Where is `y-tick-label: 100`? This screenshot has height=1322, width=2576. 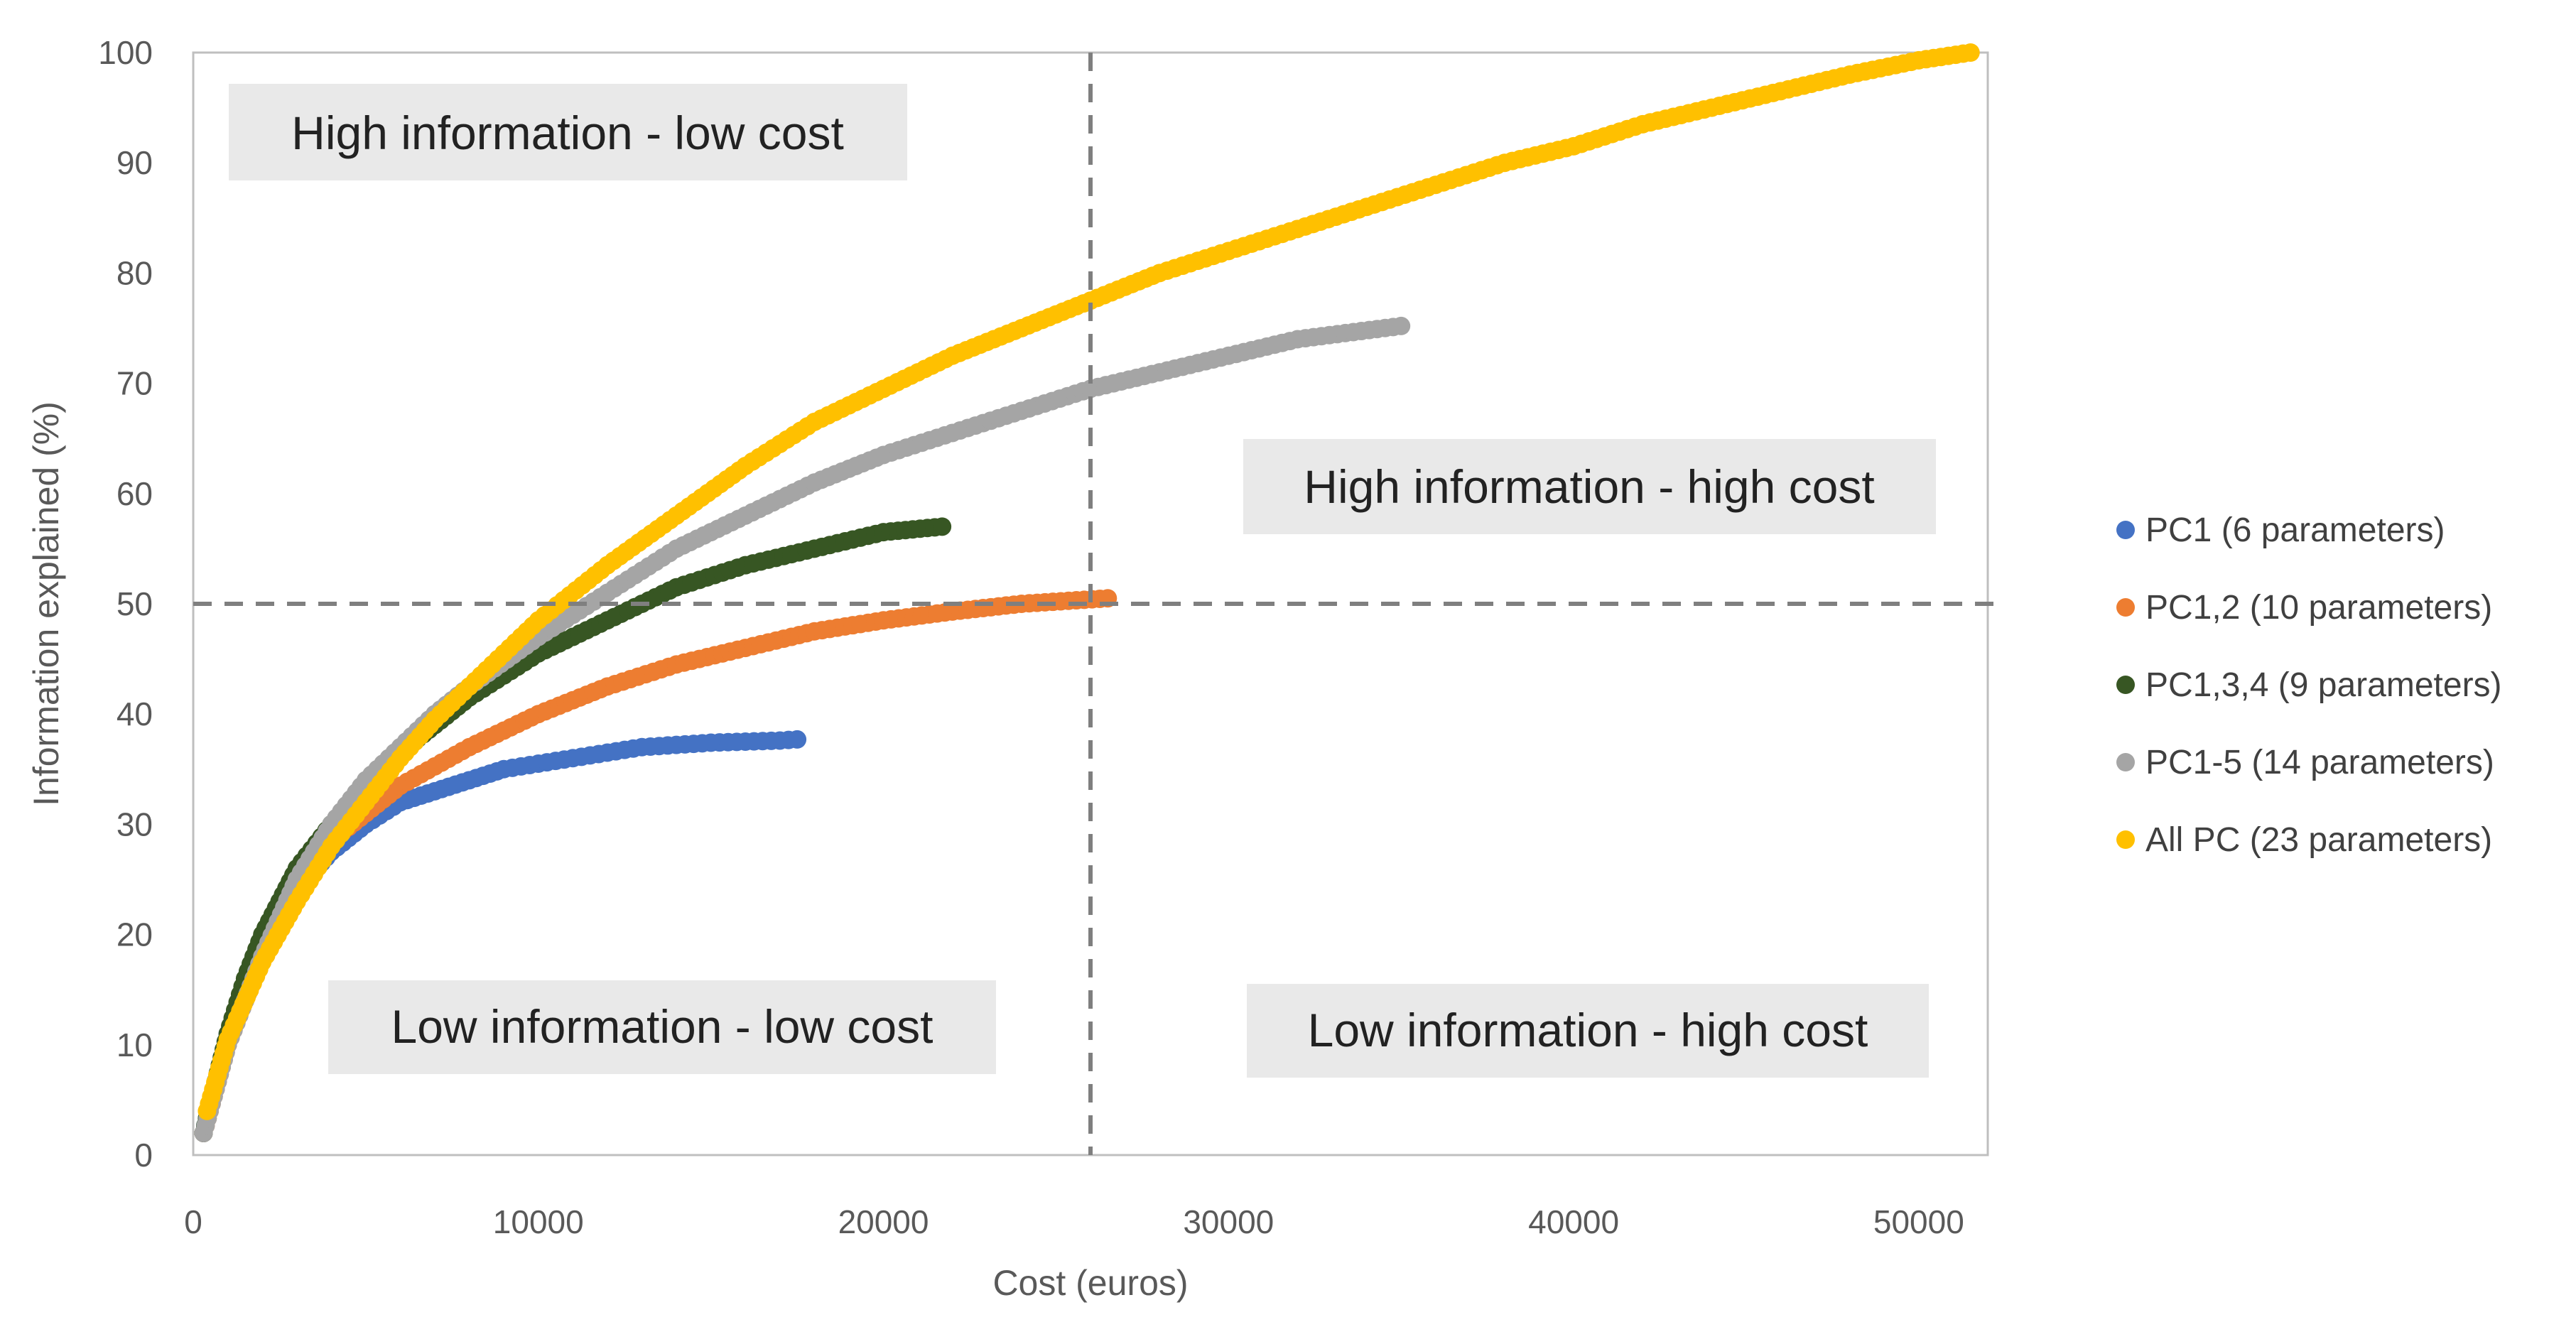 y-tick-label: 100 is located at coordinates (125, 52).